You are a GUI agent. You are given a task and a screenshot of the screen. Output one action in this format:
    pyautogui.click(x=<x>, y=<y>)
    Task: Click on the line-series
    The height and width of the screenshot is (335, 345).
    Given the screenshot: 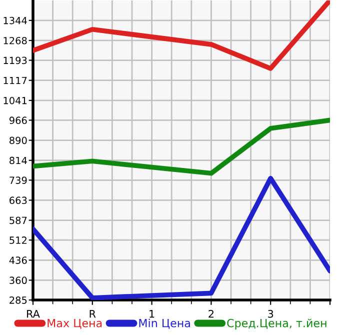 What is the action you would take?
    pyautogui.click(x=181, y=147)
    